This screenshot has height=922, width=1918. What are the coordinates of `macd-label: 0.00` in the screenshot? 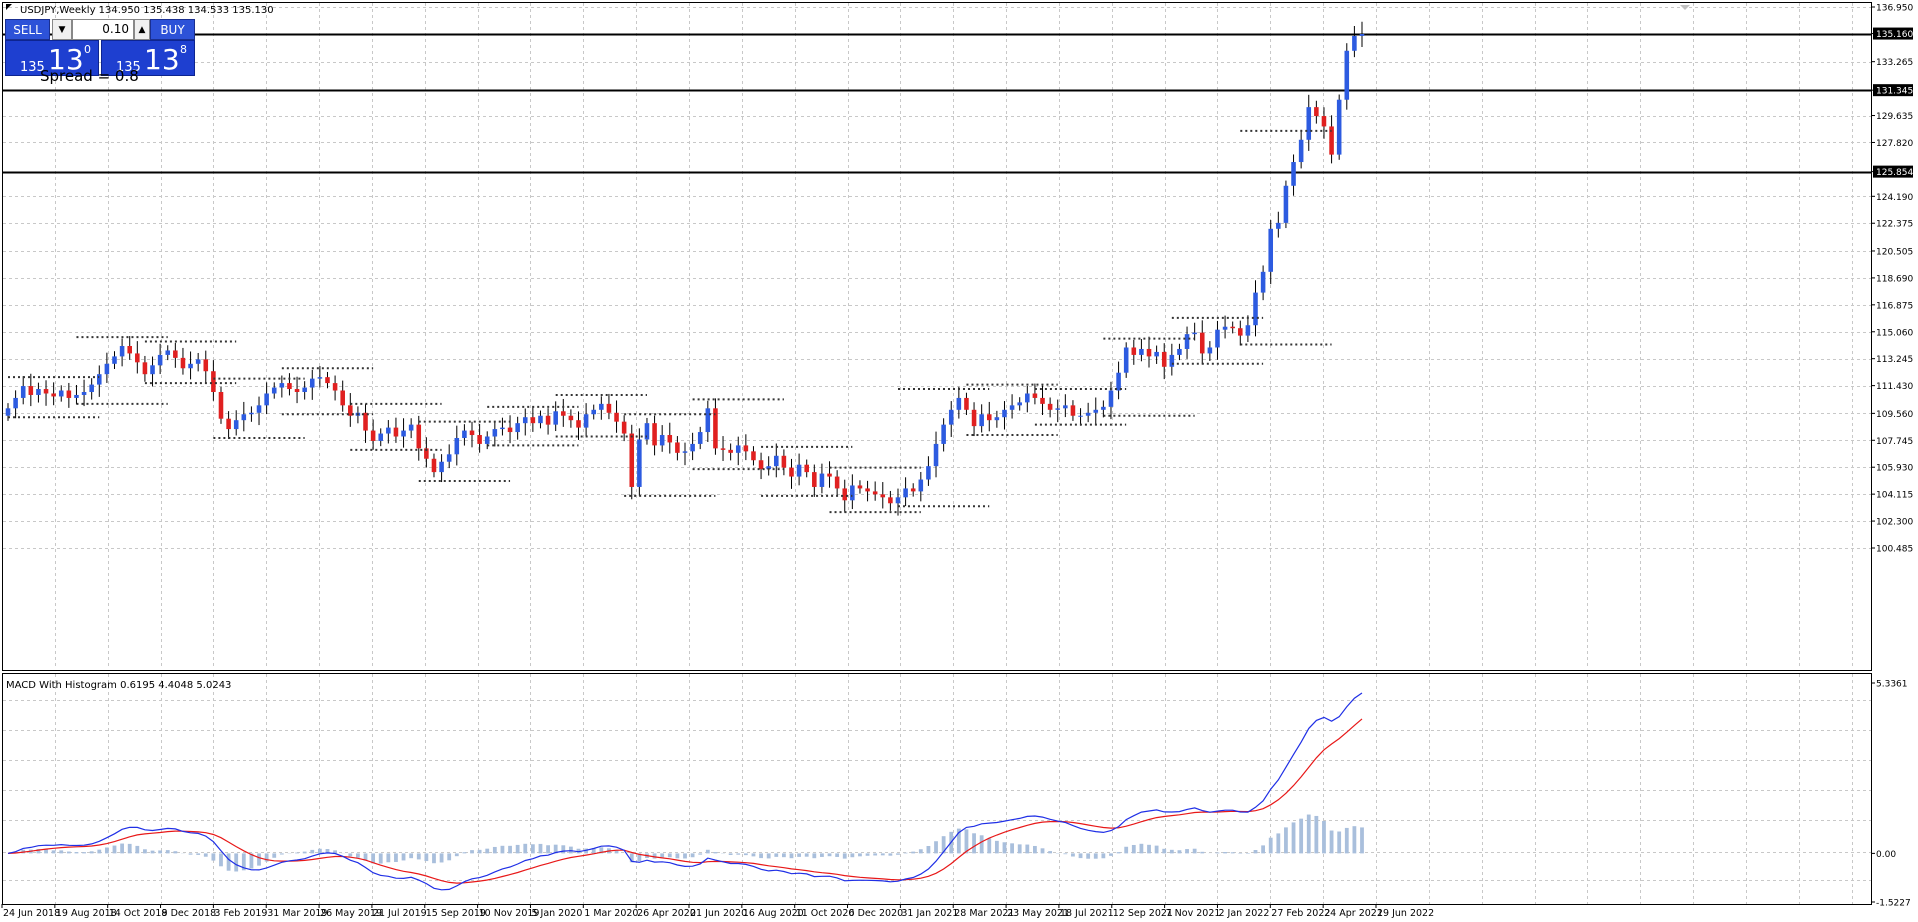 It's located at (1886, 855).